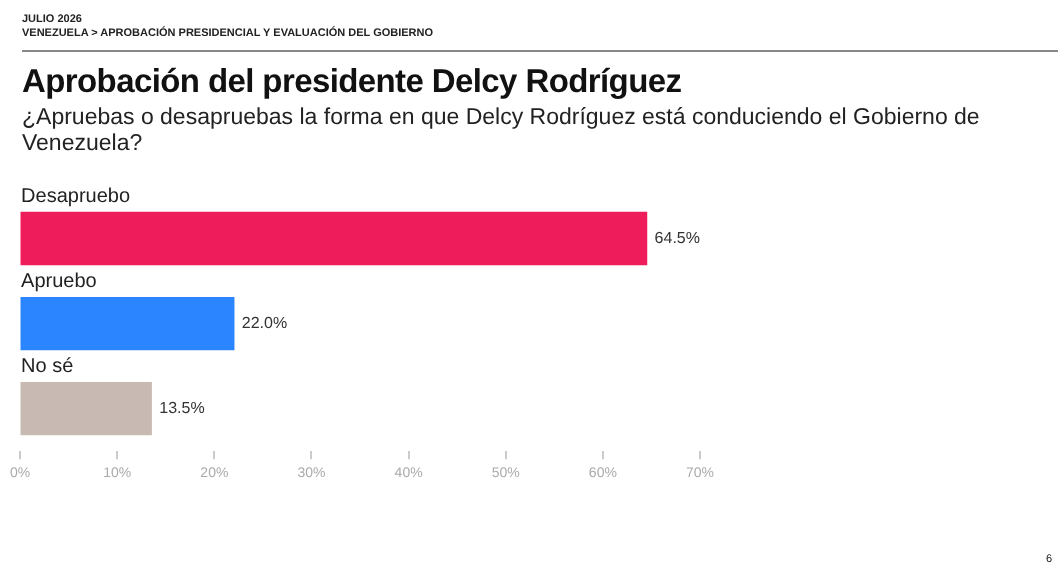 The image size is (1064, 574). I want to click on chart-title: Aprobación del presidente Delcy Rodríguez, so click(352, 83).